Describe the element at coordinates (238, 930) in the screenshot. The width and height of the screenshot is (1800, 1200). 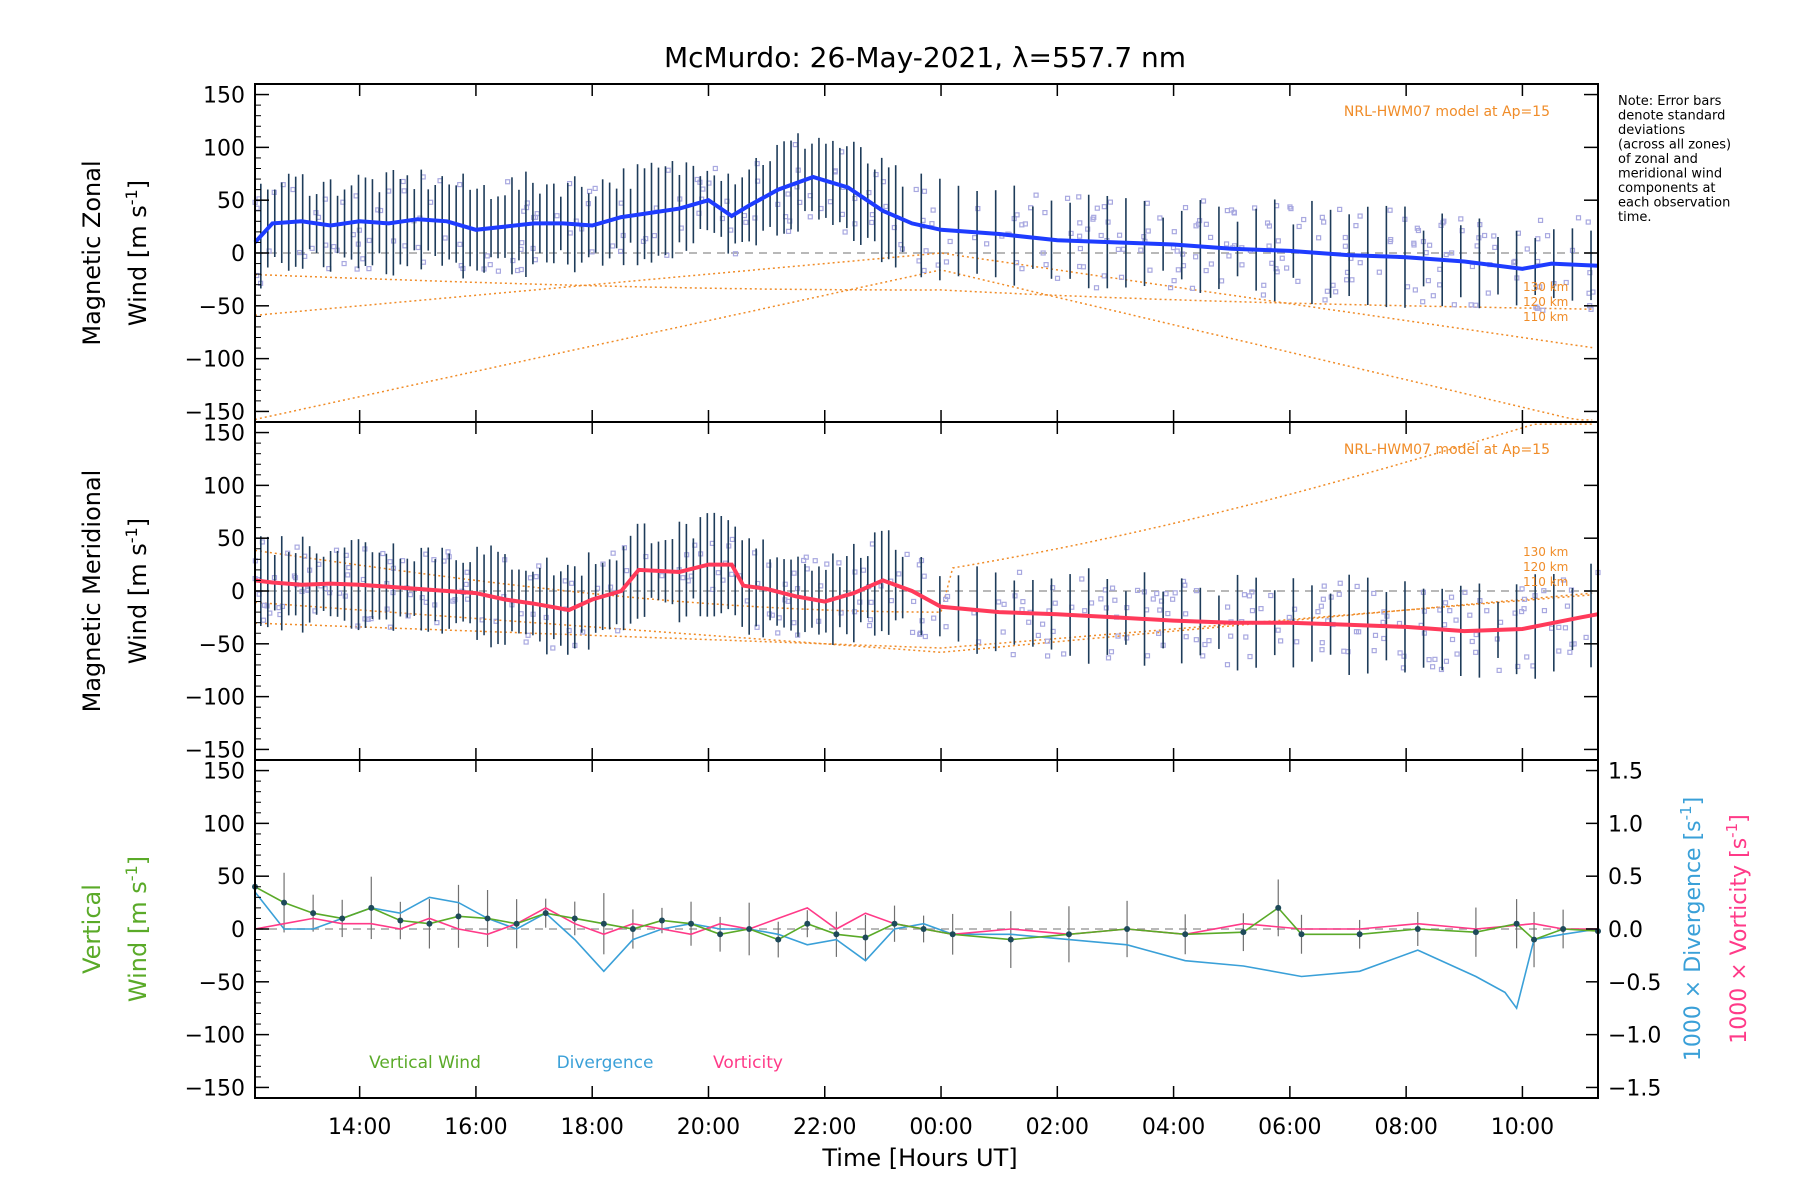
I see `y-tick-label: 0` at that location.